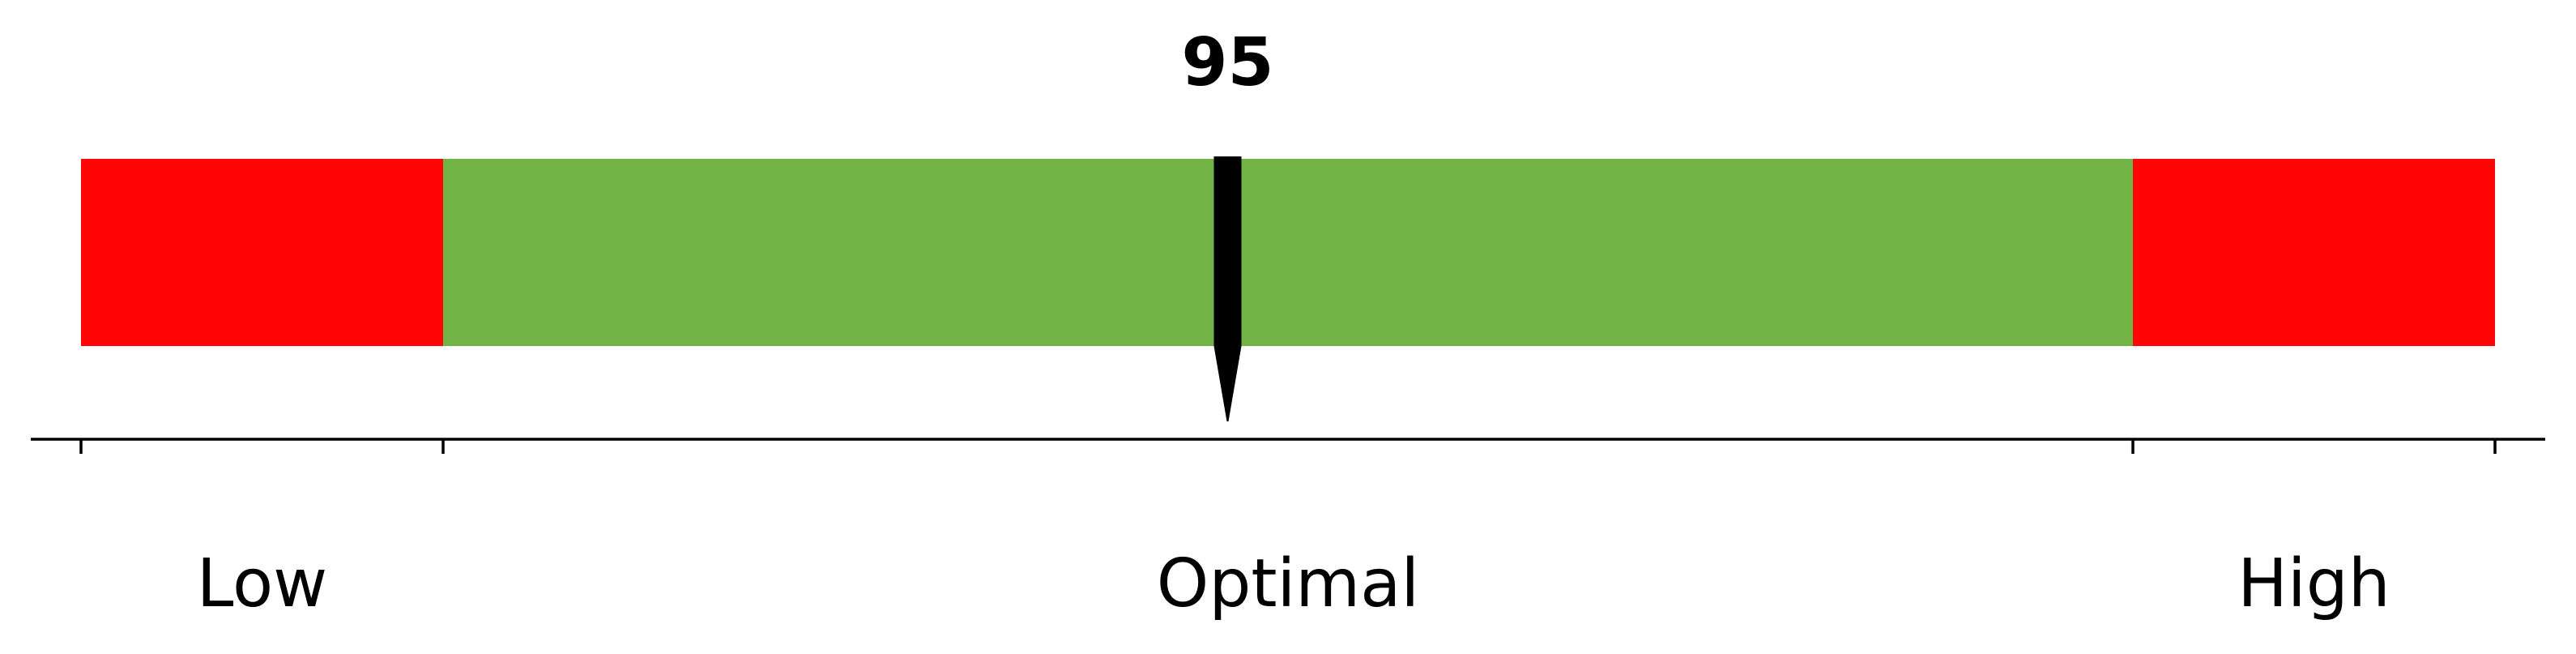 The width and height of the screenshot is (2576, 654). Describe the element at coordinates (1288, 446) in the screenshot. I see `gauge-axis` at that location.